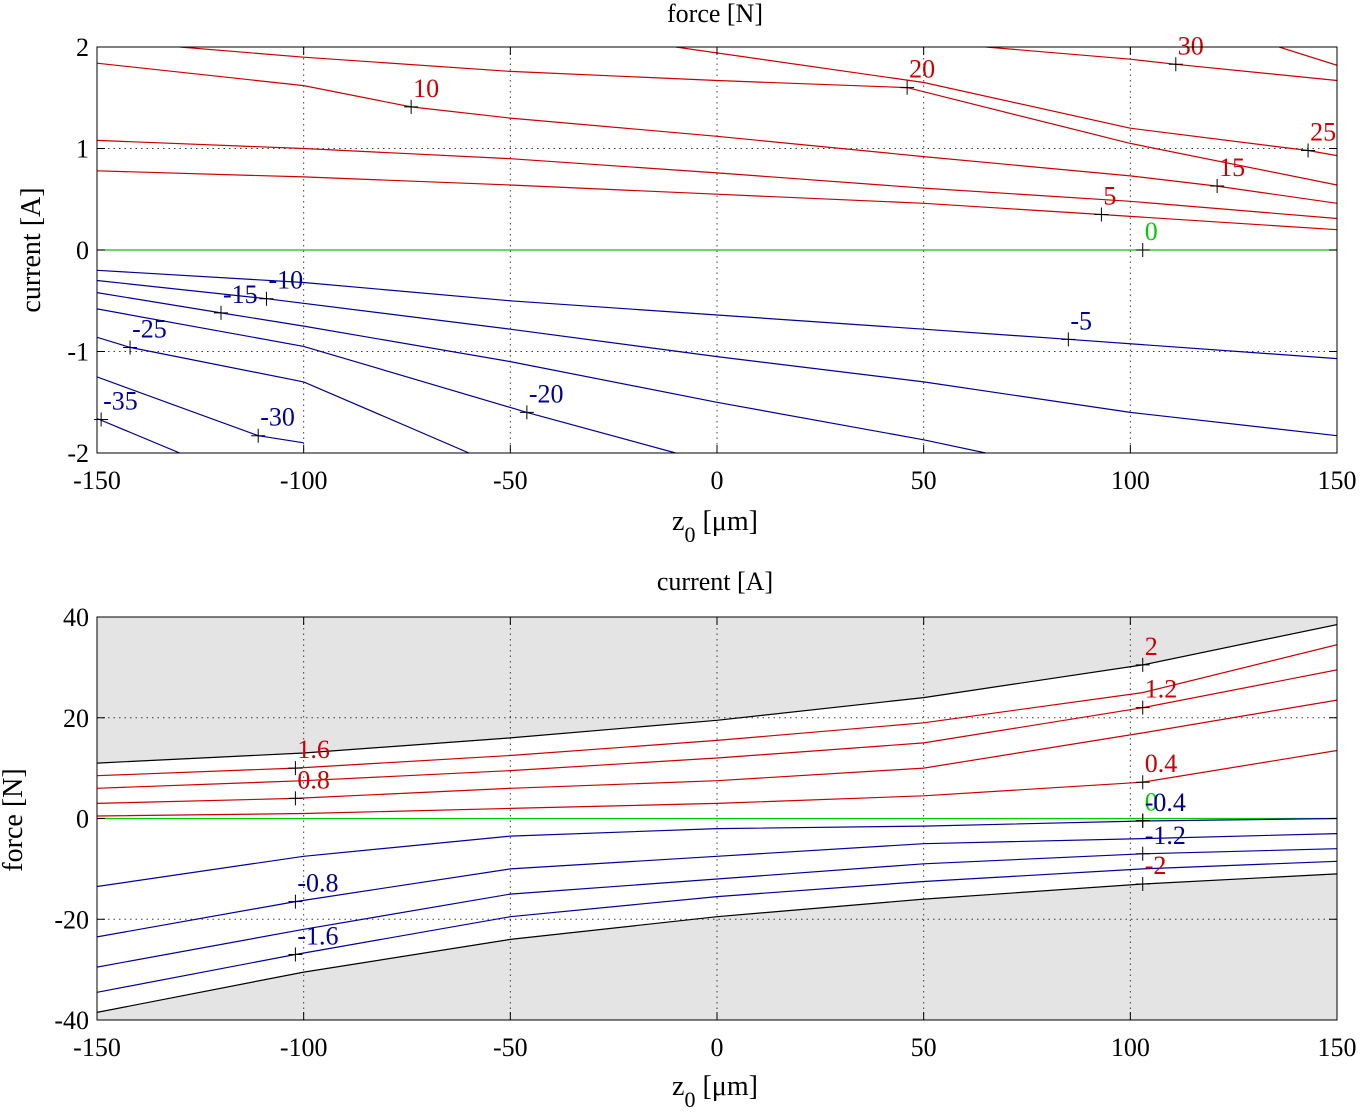  Describe the element at coordinates (1151, 646) in the screenshot. I see `bottom-contour-label: 2` at that location.